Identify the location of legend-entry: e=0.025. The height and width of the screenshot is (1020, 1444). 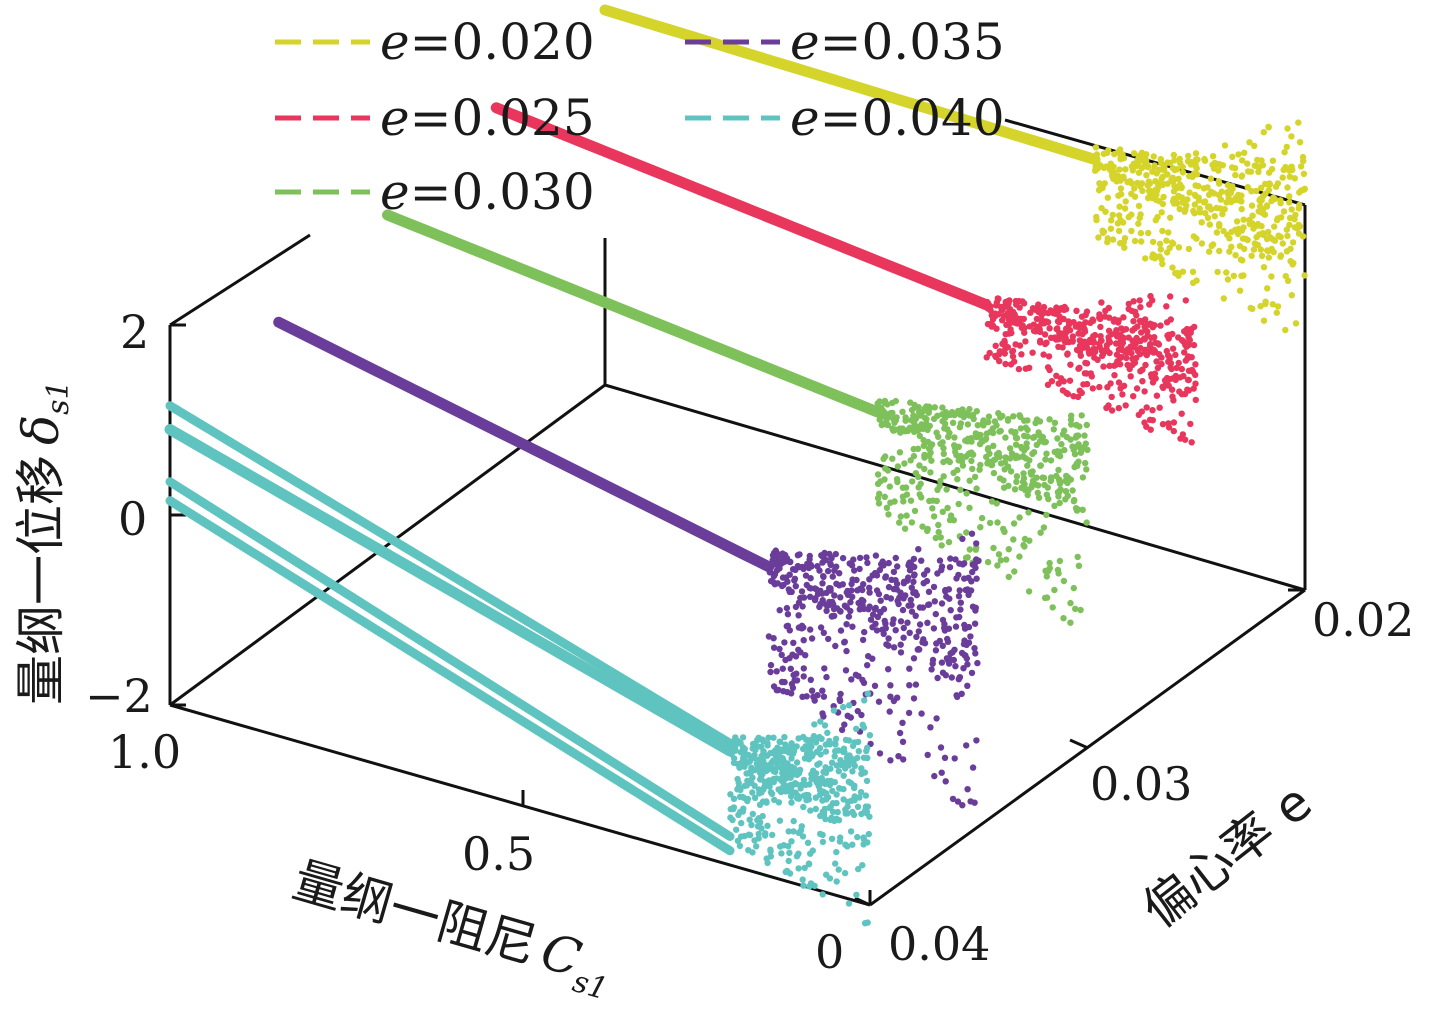
(435, 118).